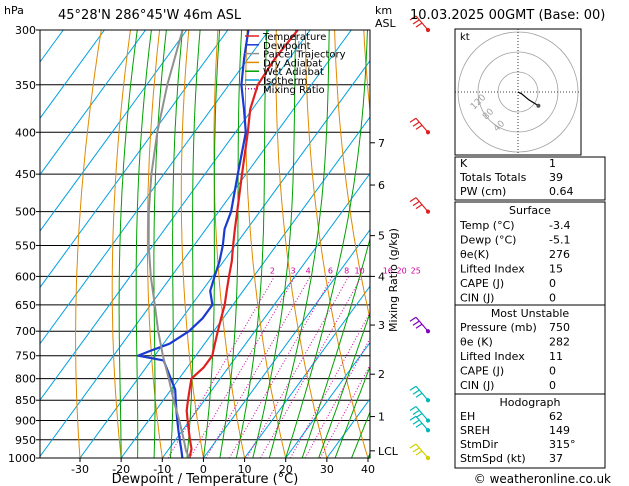  Describe the element at coordinates (559, 254) in the screenshot. I see `index-value: 276` at that location.